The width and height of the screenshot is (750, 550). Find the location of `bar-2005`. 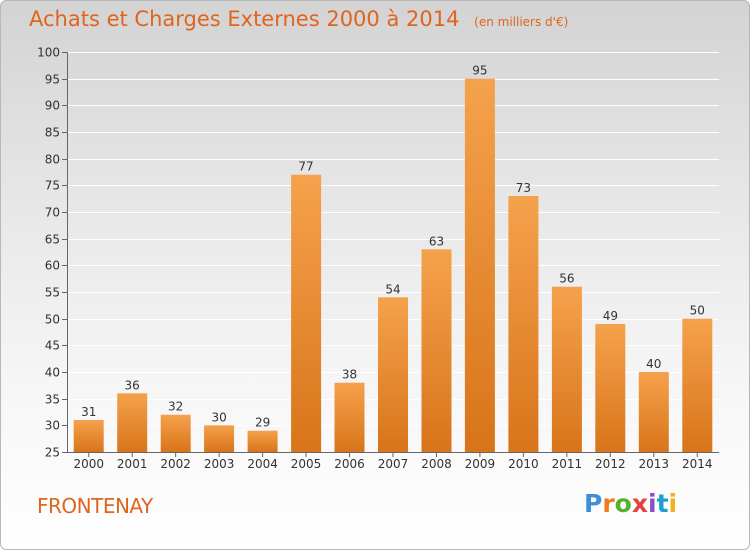

bar-2005 is located at coordinates (306, 313).